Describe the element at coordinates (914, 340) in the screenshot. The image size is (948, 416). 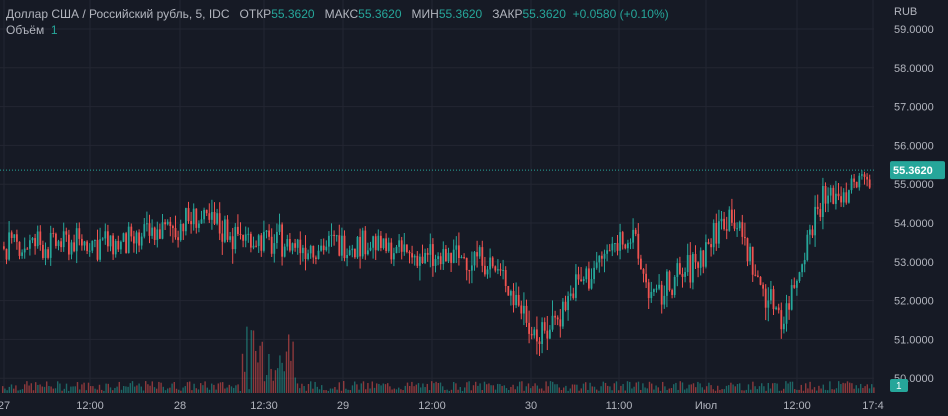
I see `y-tick-label: 51.0000` at that location.